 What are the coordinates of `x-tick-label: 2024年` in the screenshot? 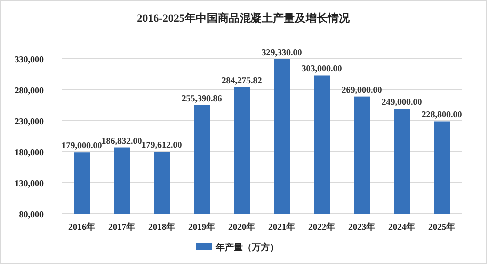 It's located at (402, 227).